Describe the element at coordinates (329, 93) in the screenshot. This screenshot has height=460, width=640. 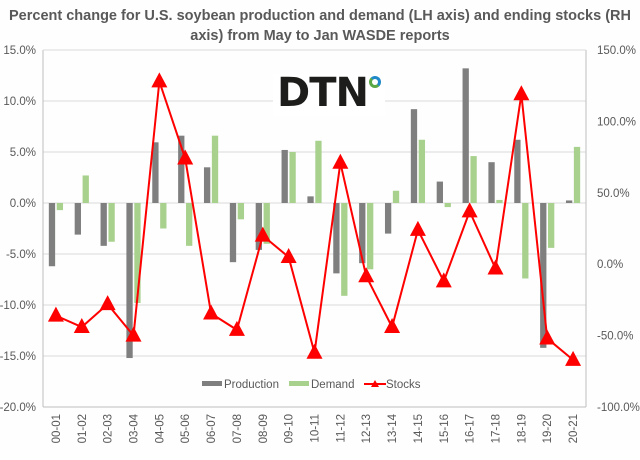
I see `dtn-logo: DTN` at that location.